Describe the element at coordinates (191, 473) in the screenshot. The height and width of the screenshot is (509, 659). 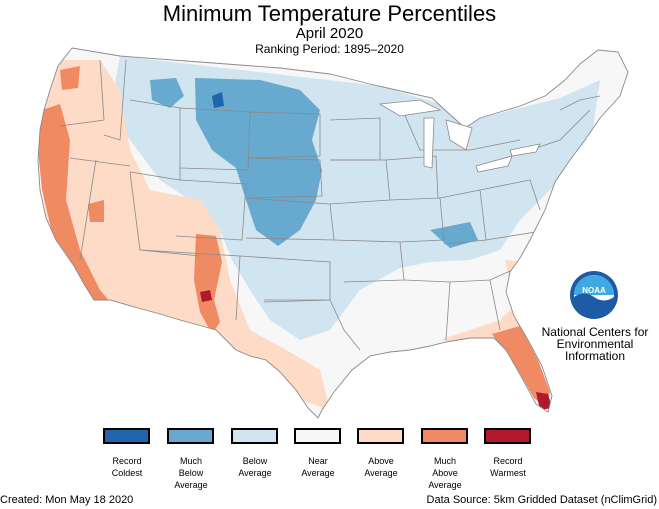
I see `legend-label-much-below: Much Below Average` at that location.